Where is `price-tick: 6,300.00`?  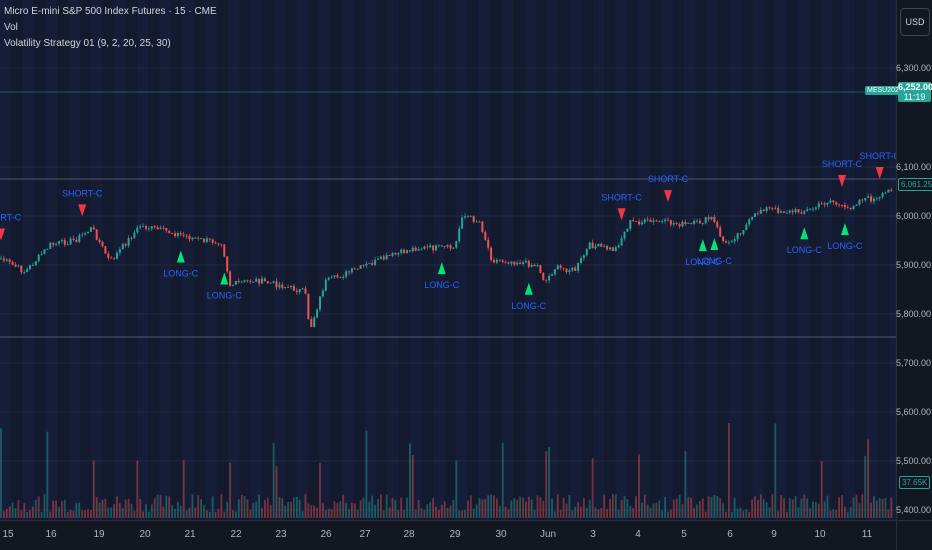
price-tick: 6,300.00 is located at coordinates (913, 68).